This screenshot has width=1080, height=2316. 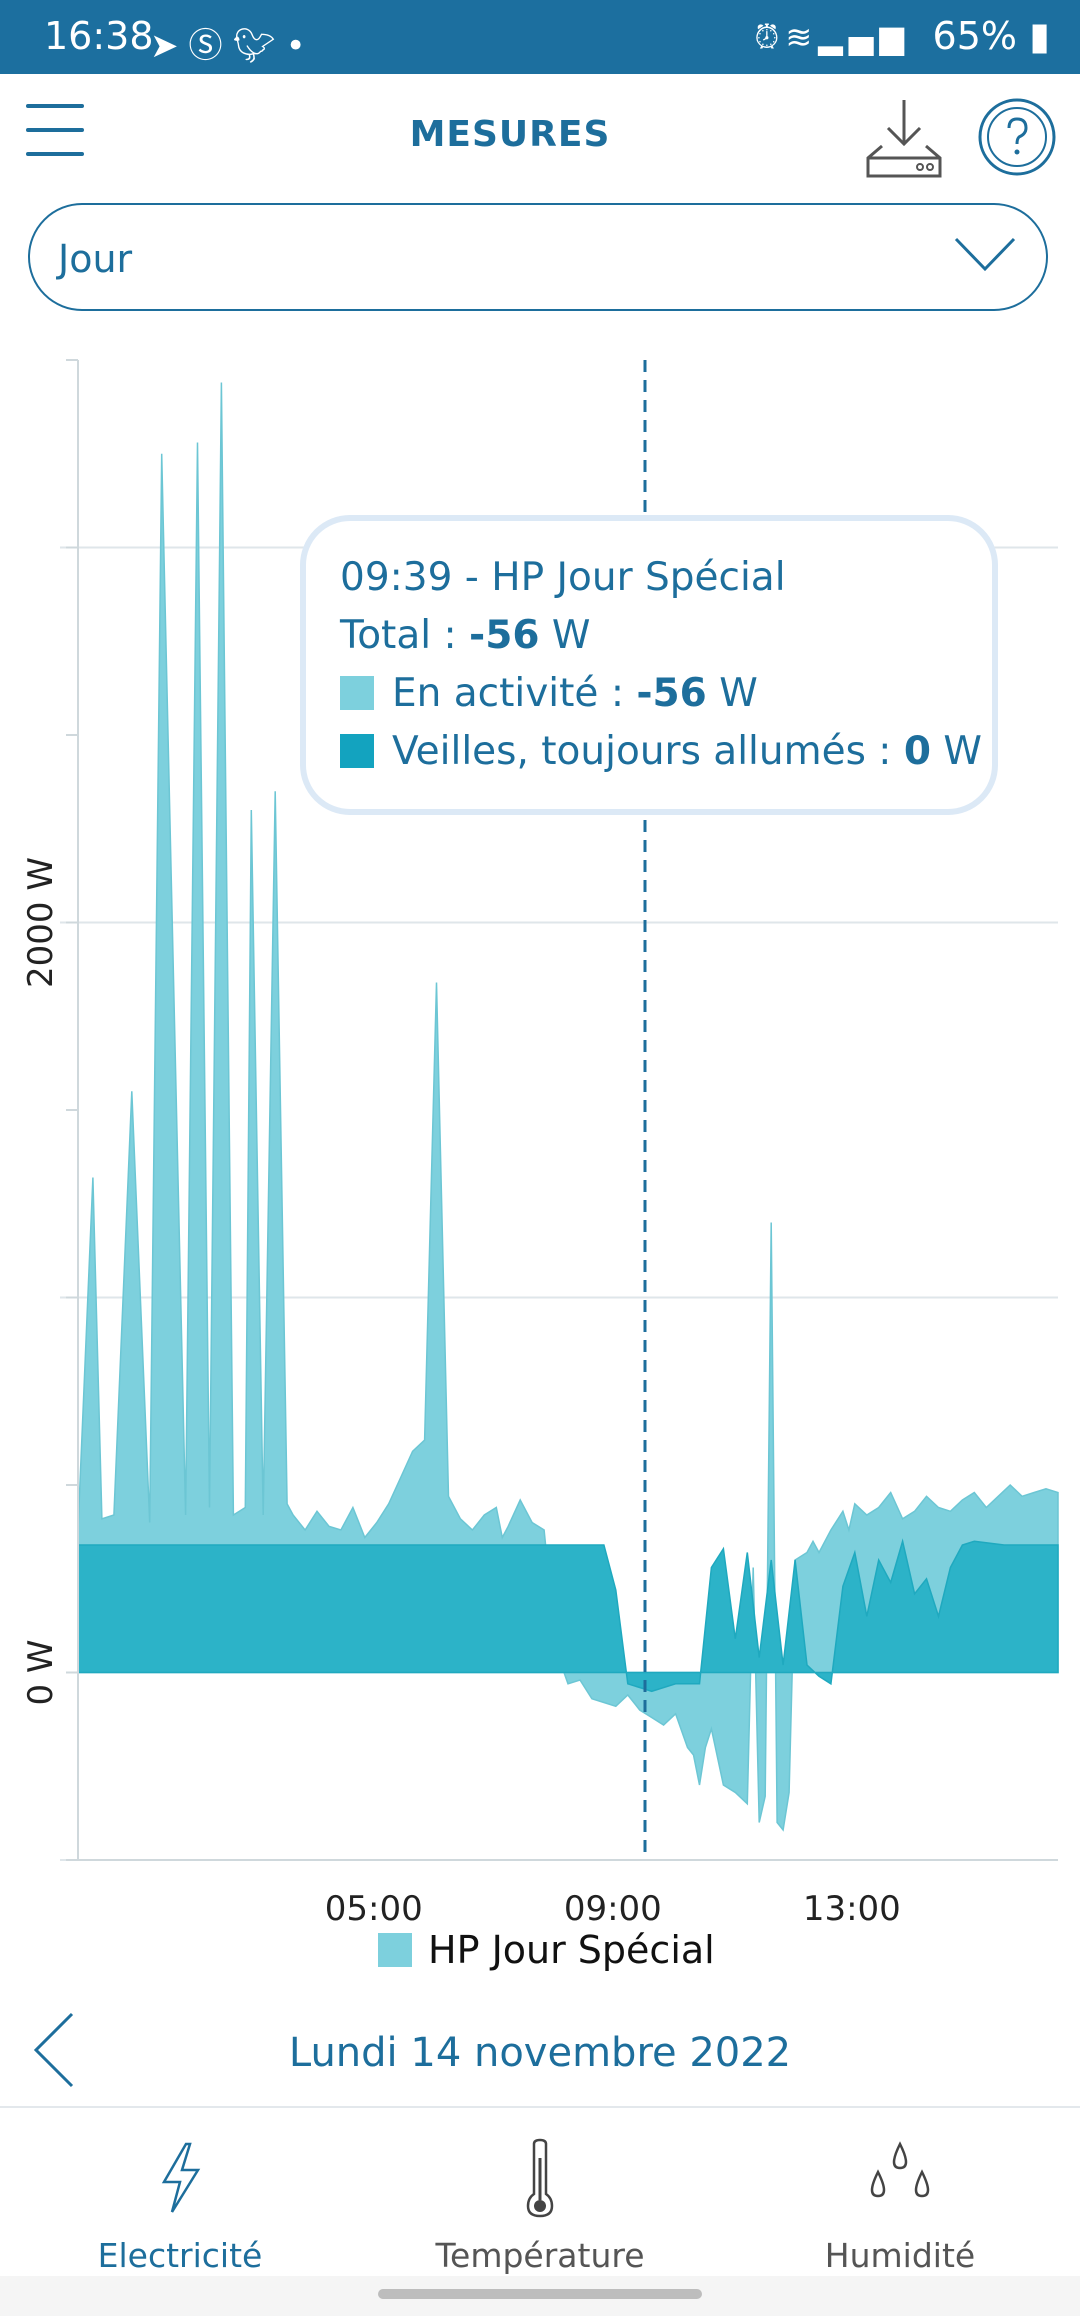 I want to click on tooltip-standby-value: 0, so click(x=917, y=751).